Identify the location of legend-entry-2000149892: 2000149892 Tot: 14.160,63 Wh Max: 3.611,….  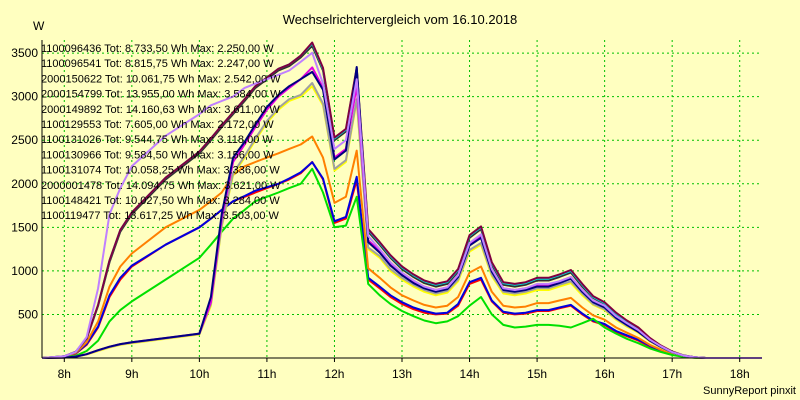
(160, 110).